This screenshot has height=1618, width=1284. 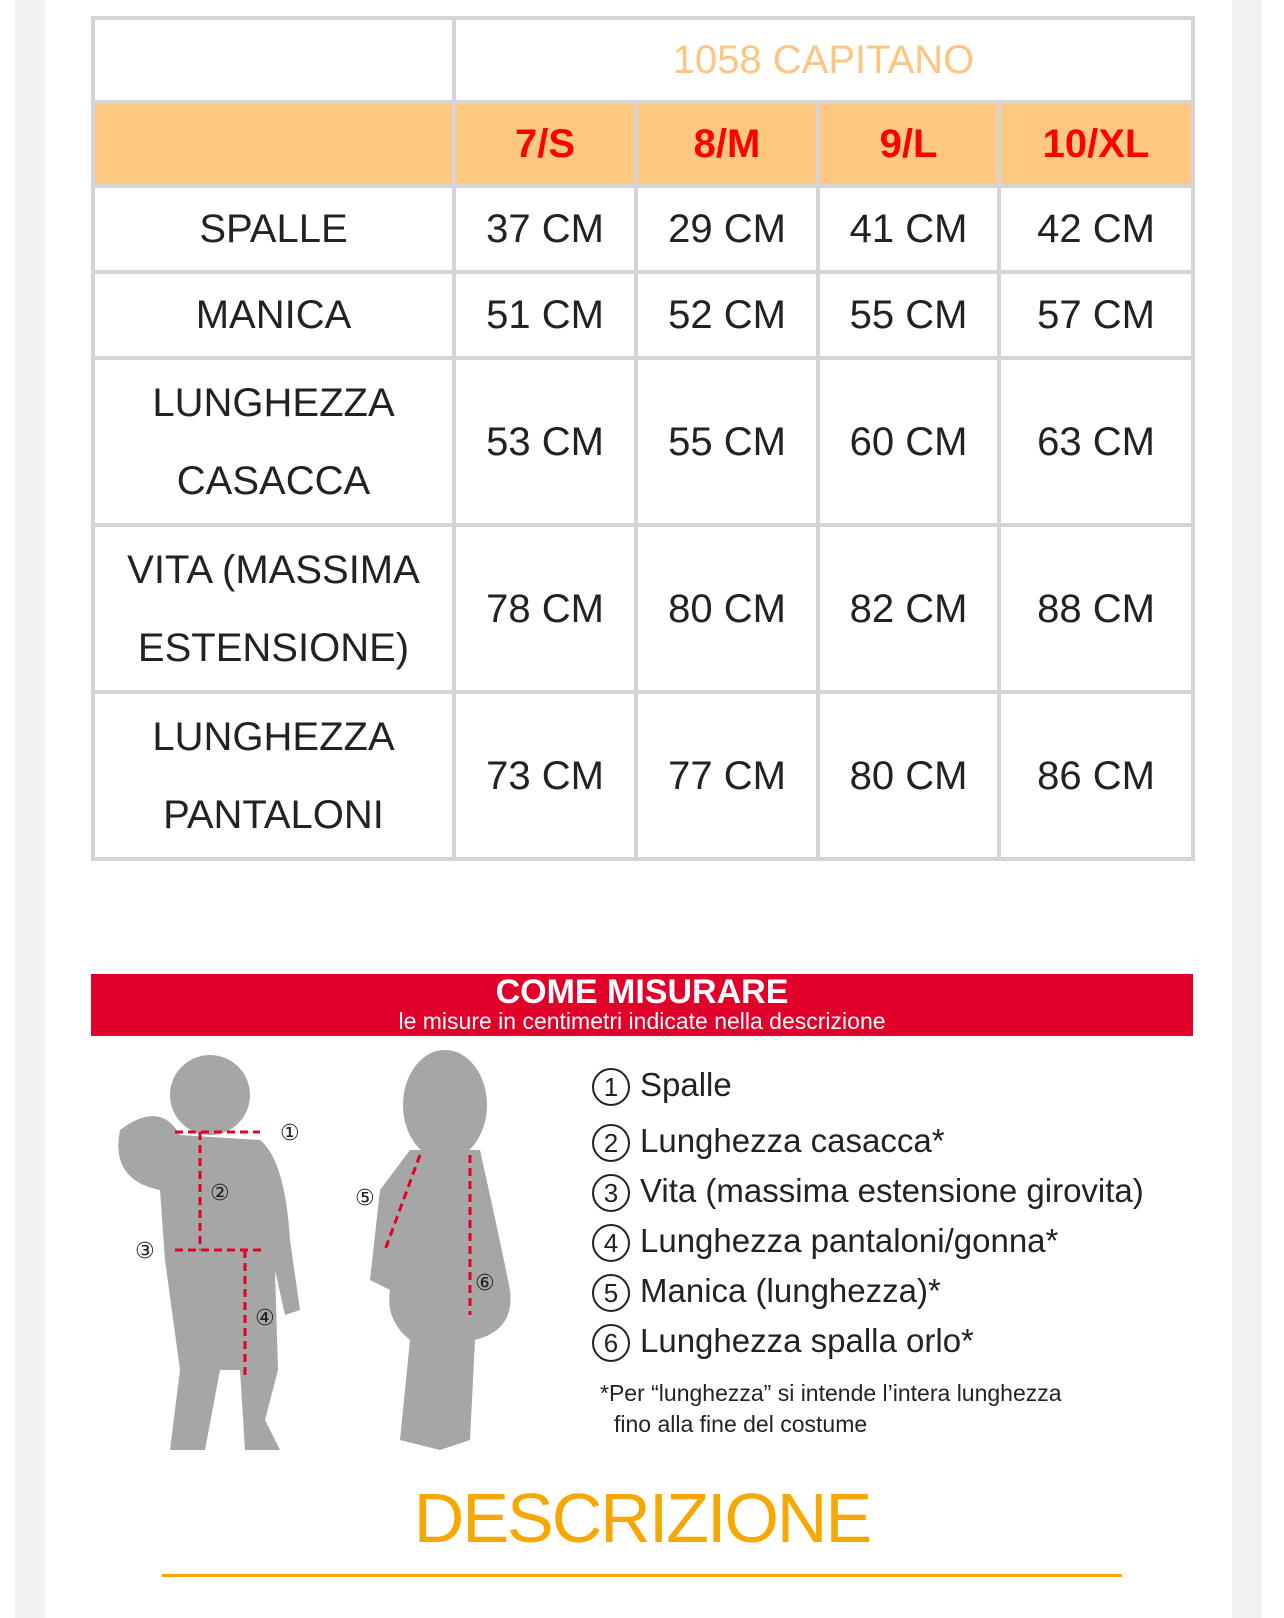 I want to click on legend-label: Lunghezza spalla orlo*, so click(x=807, y=1340).